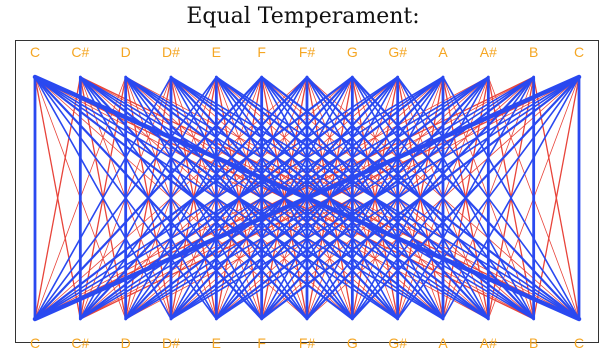 The height and width of the screenshot is (356, 606). I want to click on bottom-note-label-0: C, so click(35, 343).